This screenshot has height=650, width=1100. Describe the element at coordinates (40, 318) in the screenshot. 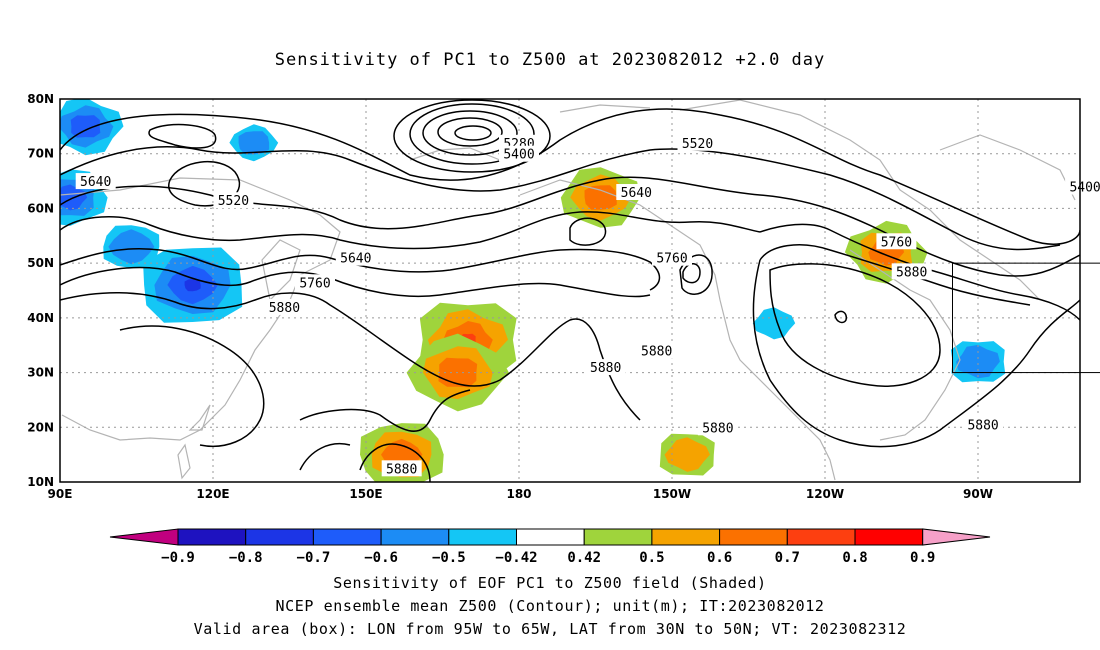

I see `lat-tick-label: 40N` at that location.